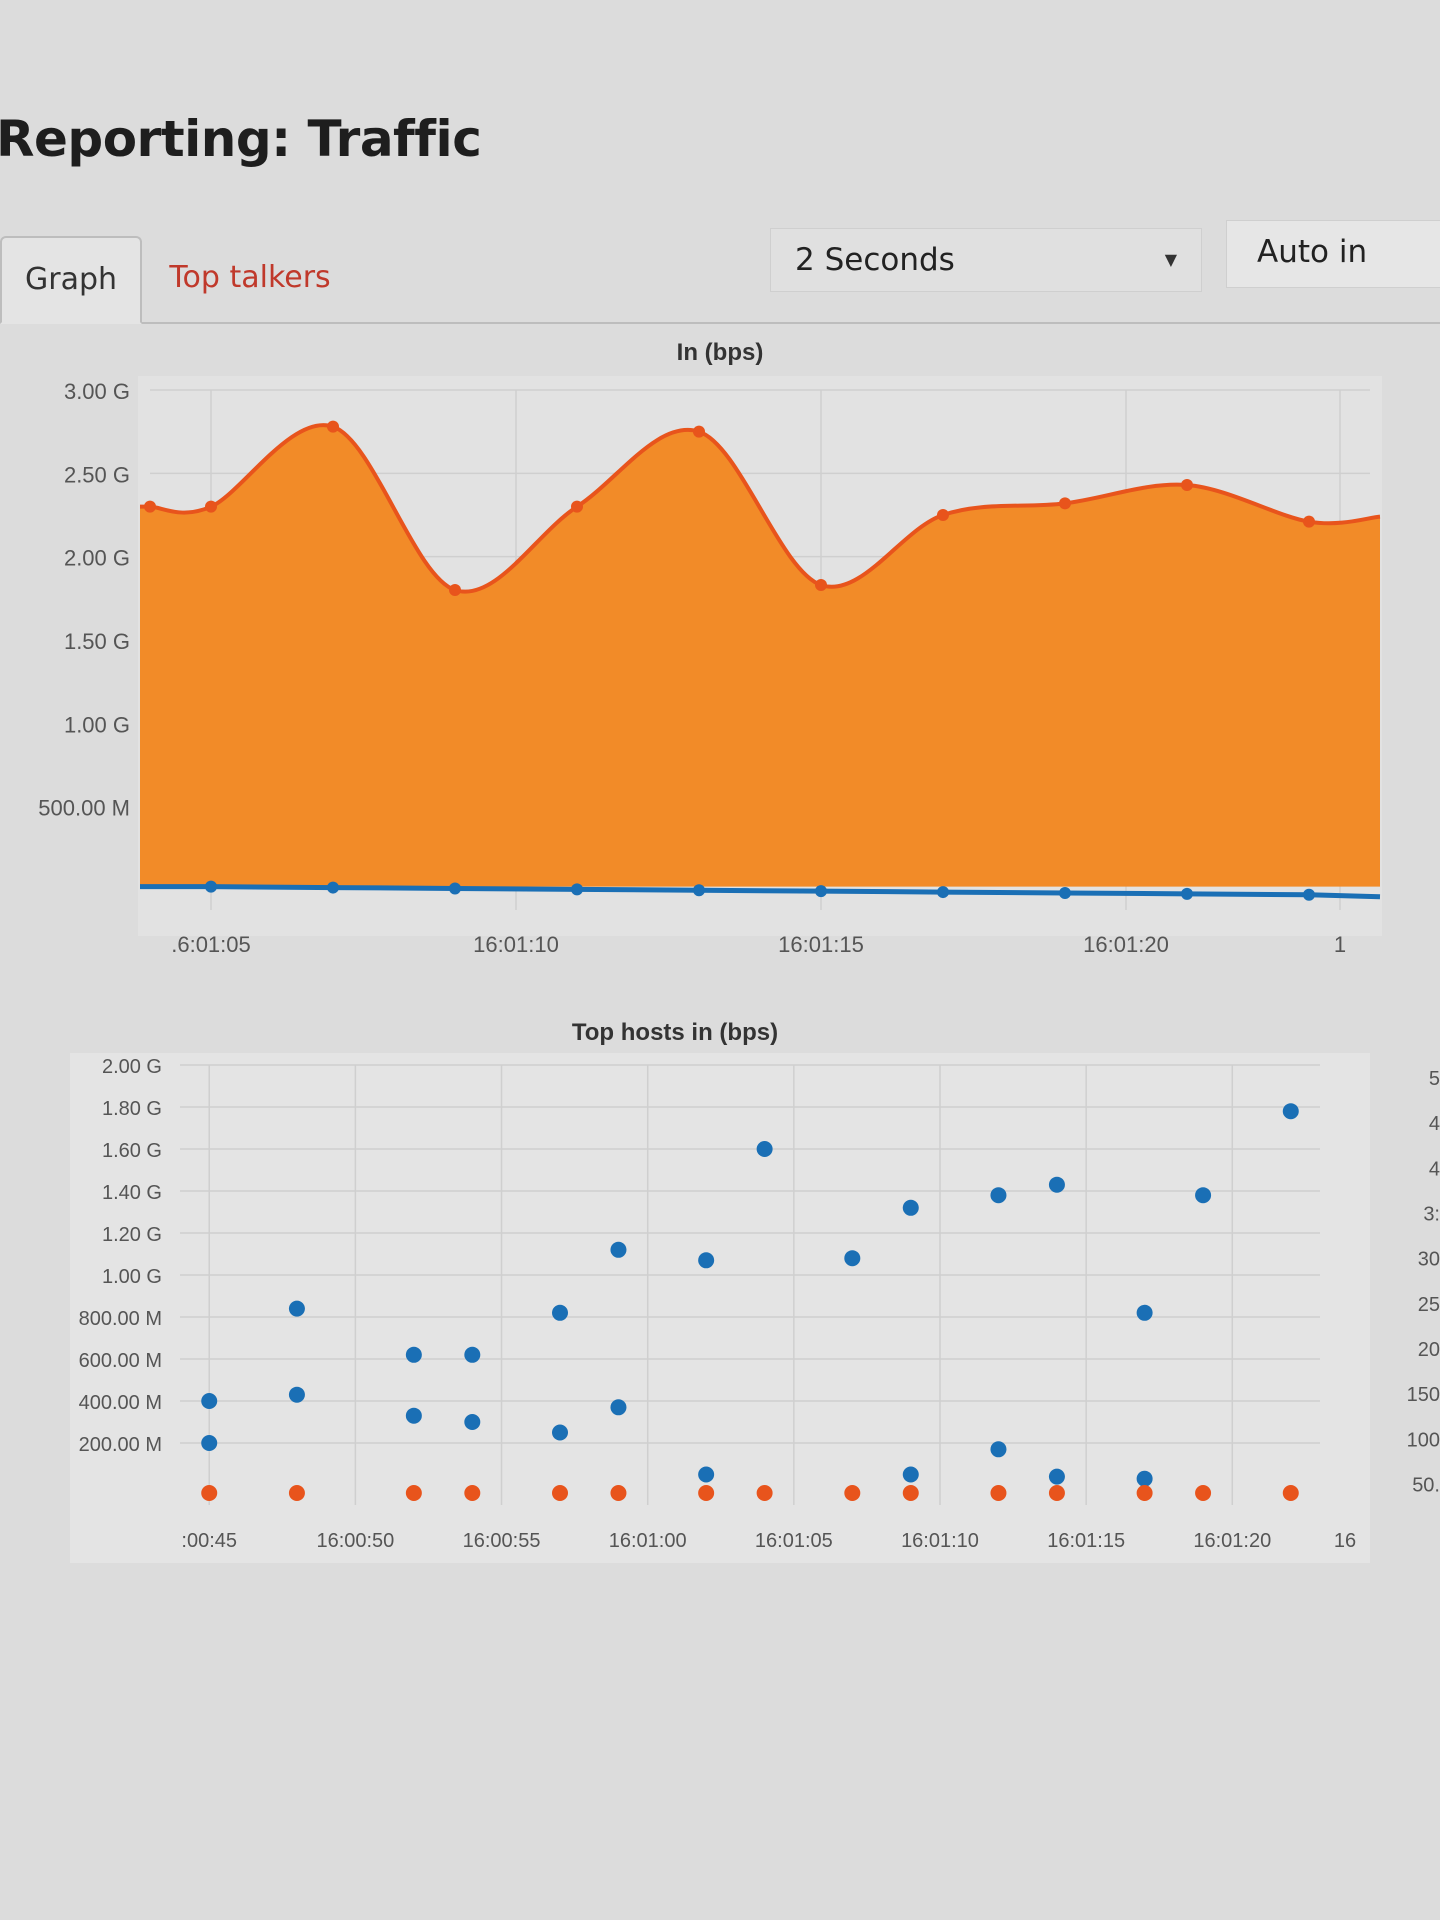  Describe the element at coordinates (1426, 1485) in the screenshot. I see `right-tick-label: 50.` at that location.